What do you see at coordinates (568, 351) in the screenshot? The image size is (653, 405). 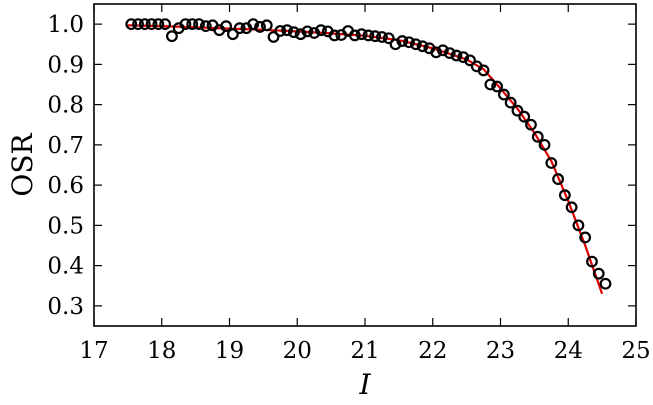 I see `x-tick-label: 24` at bounding box center [568, 351].